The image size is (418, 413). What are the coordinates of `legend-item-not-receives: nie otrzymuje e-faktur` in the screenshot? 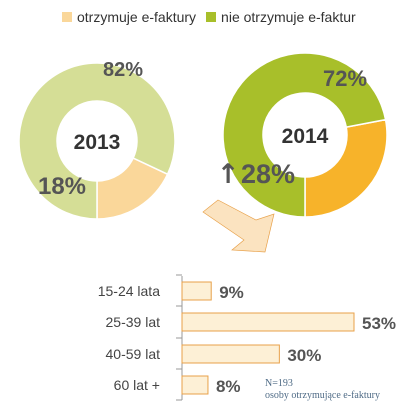 It's located at (281, 17).